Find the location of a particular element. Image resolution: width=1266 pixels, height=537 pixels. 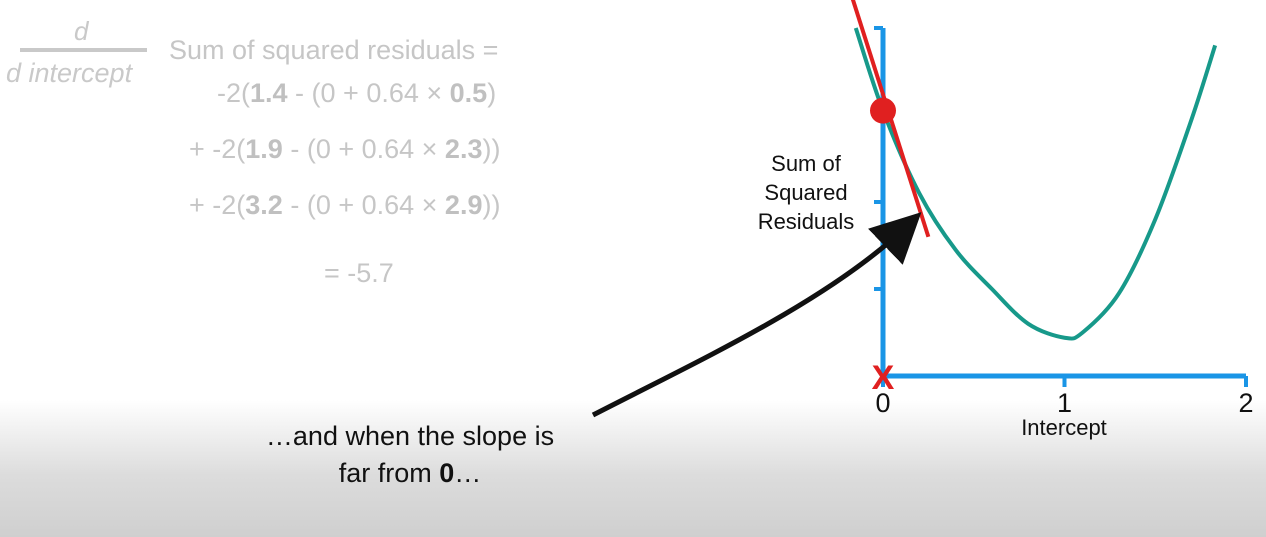

fraction-bar is located at coordinates (83, 50).